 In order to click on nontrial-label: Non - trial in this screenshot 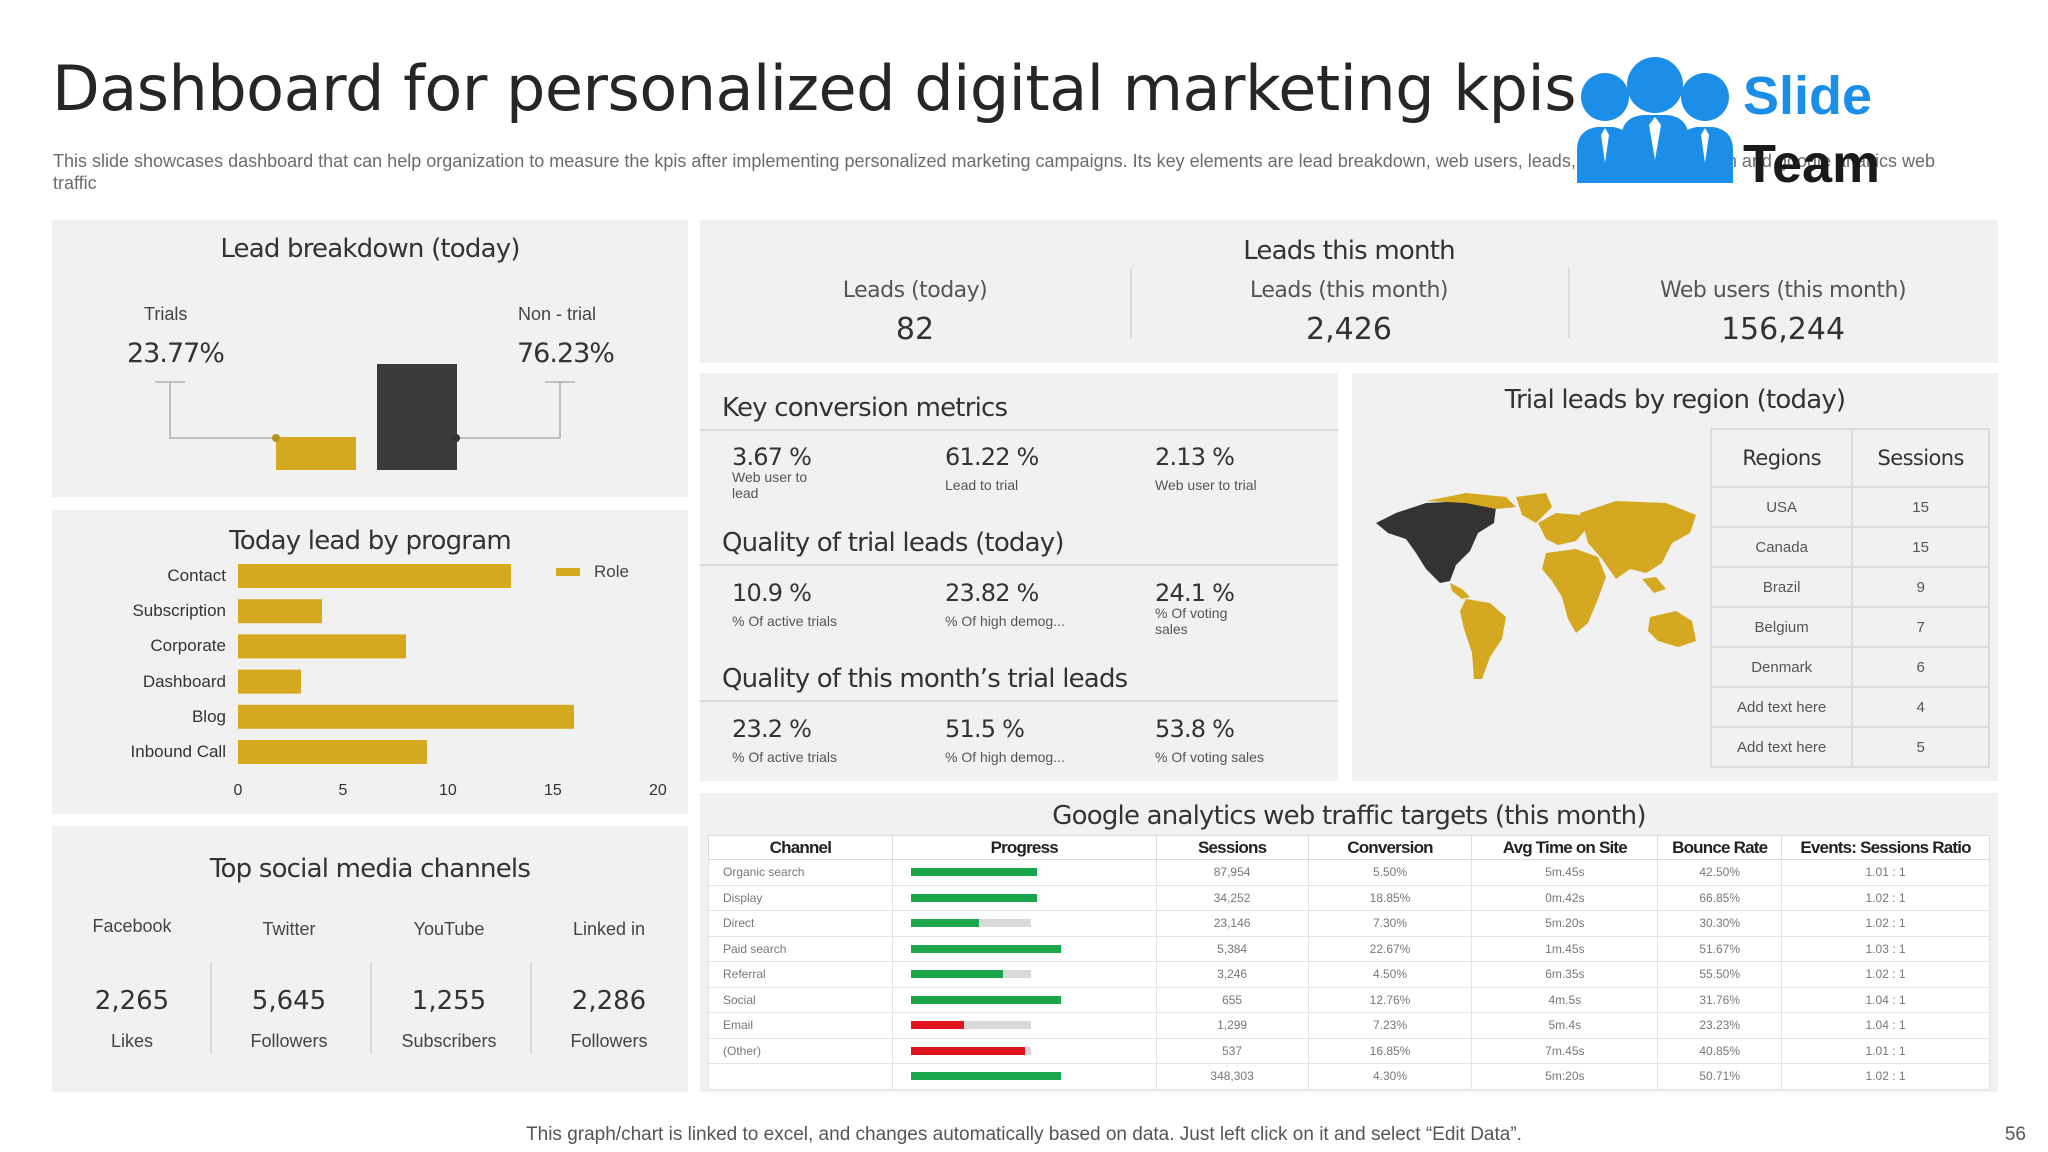, I will do `click(557, 314)`.